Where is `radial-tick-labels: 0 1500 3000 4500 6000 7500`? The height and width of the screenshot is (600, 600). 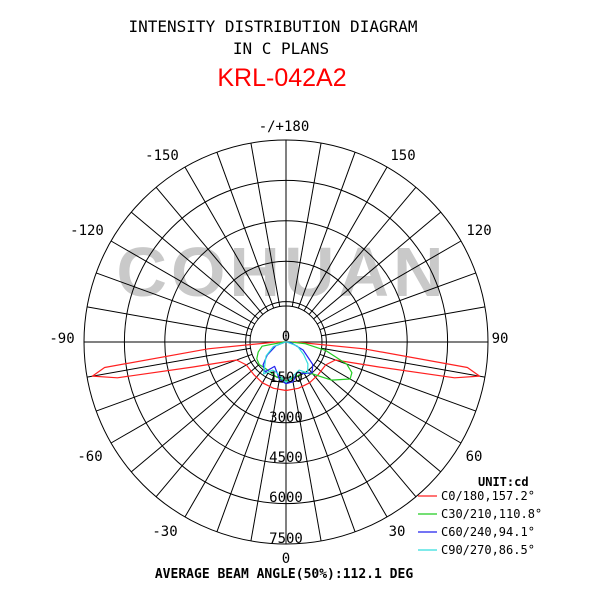 radial-tick-labels: 0 1500 3000 4500 6000 7500 is located at coordinates (286, 438).